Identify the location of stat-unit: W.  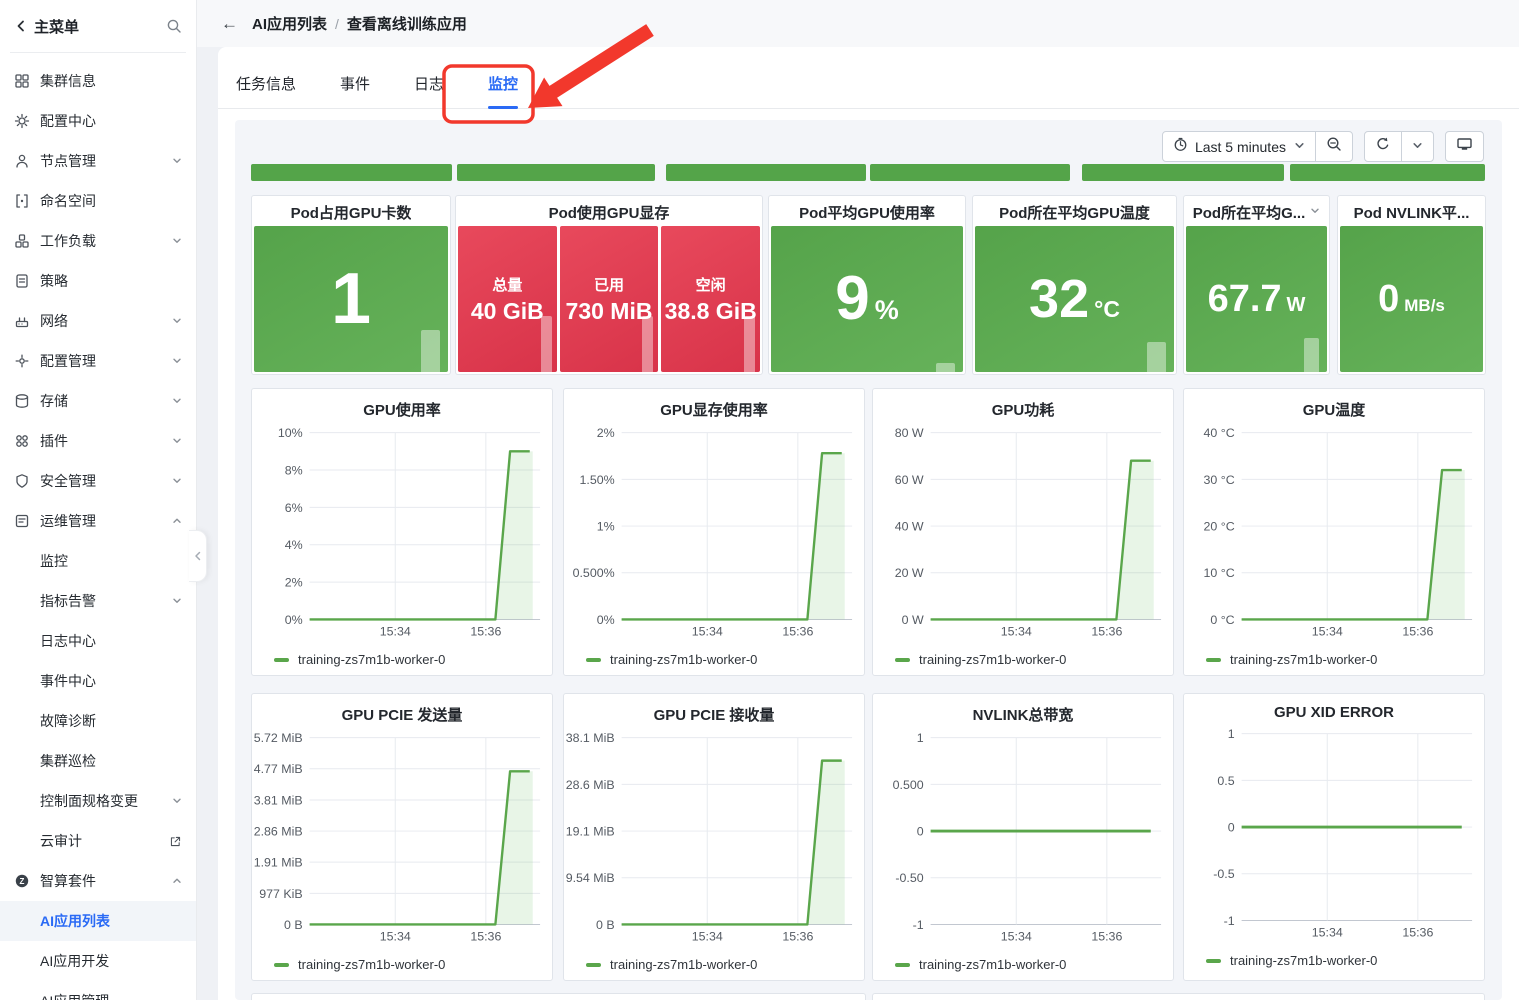
(1296, 305).